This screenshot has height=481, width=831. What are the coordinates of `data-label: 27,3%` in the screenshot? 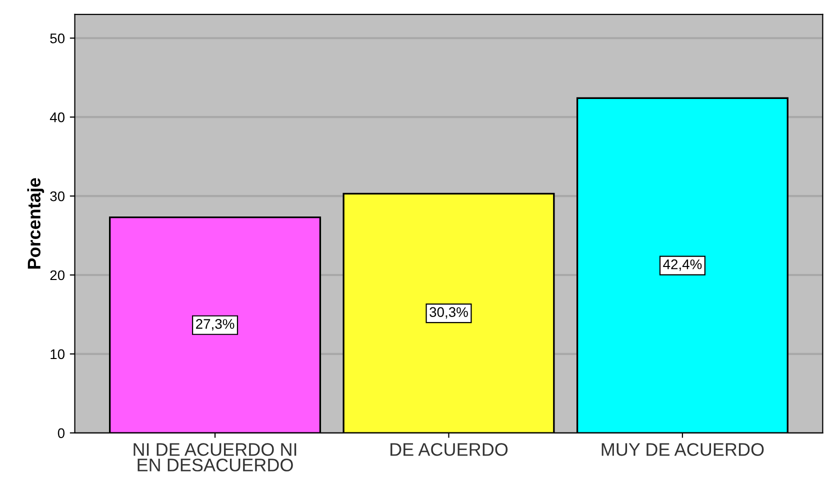 It's located at (215, 324).